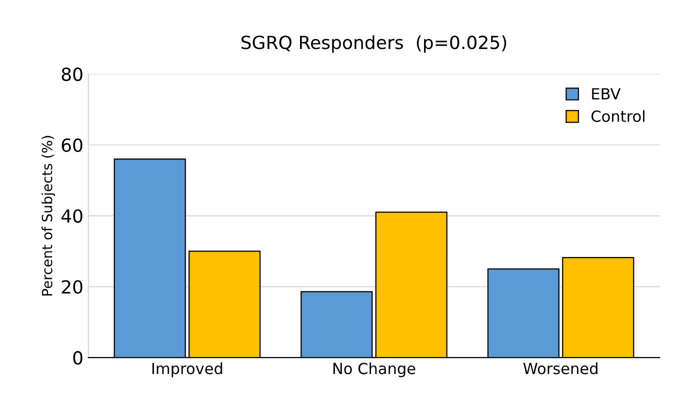 Image resolution: width=680 pixels, height=411 pixels. Describe the element at coordinates (617, 116) in the screenshot. I see `legend-label: Control` at that location.